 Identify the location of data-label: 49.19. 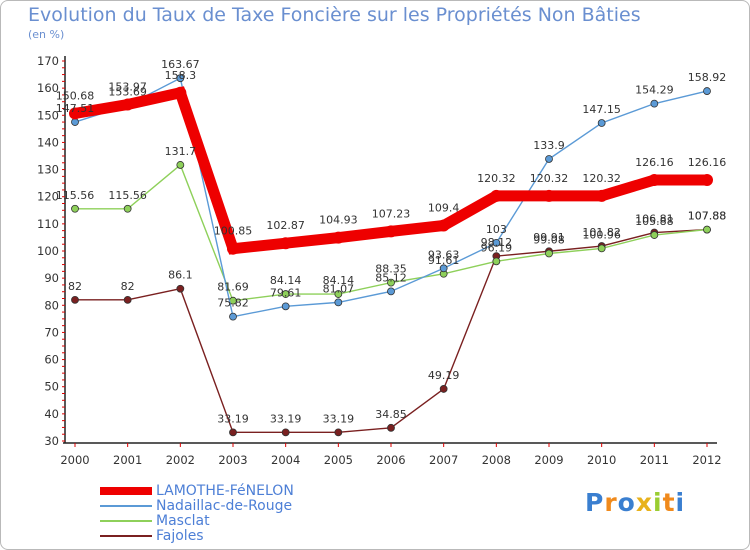
(444, 375).